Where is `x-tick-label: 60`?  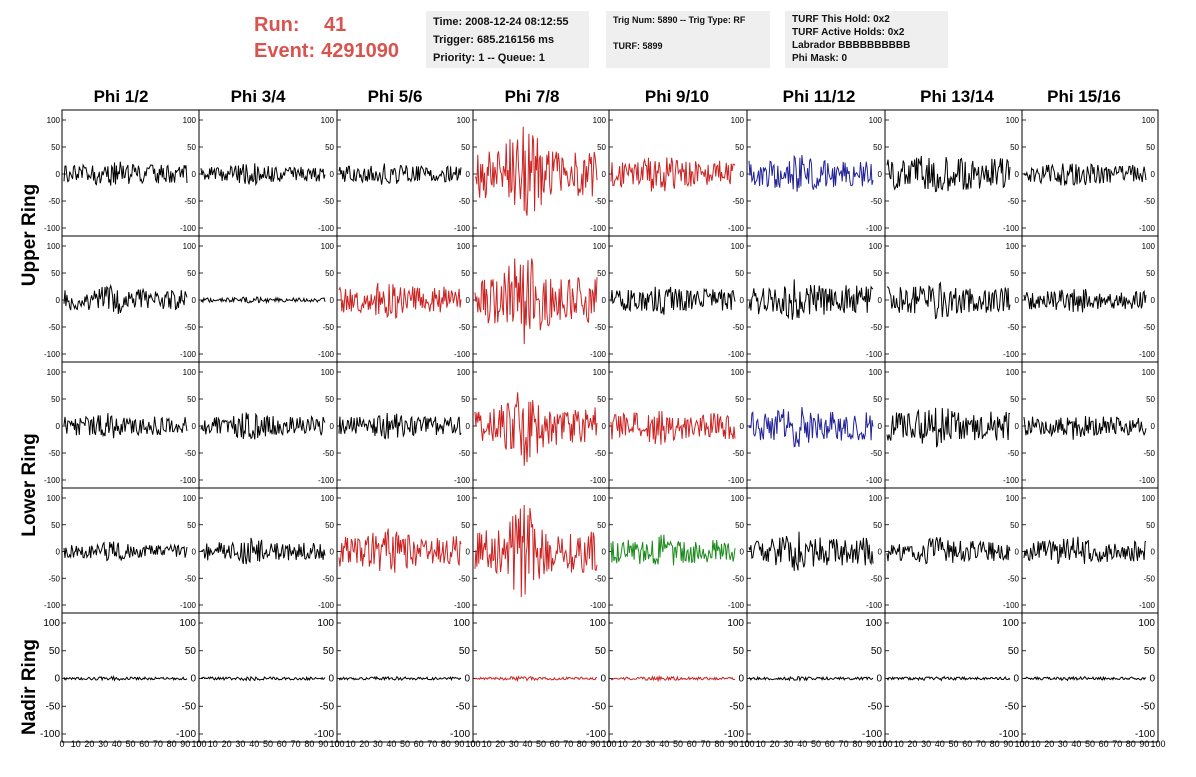
x-tick-label: 60 is located at coordinates (144, 744).